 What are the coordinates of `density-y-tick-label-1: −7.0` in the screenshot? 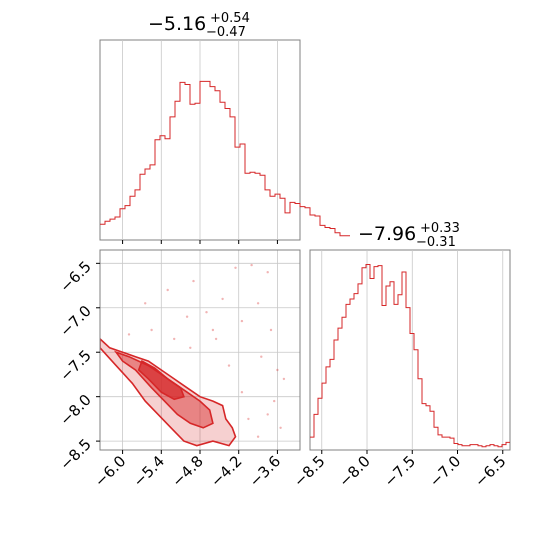 It's located at (75, 321).